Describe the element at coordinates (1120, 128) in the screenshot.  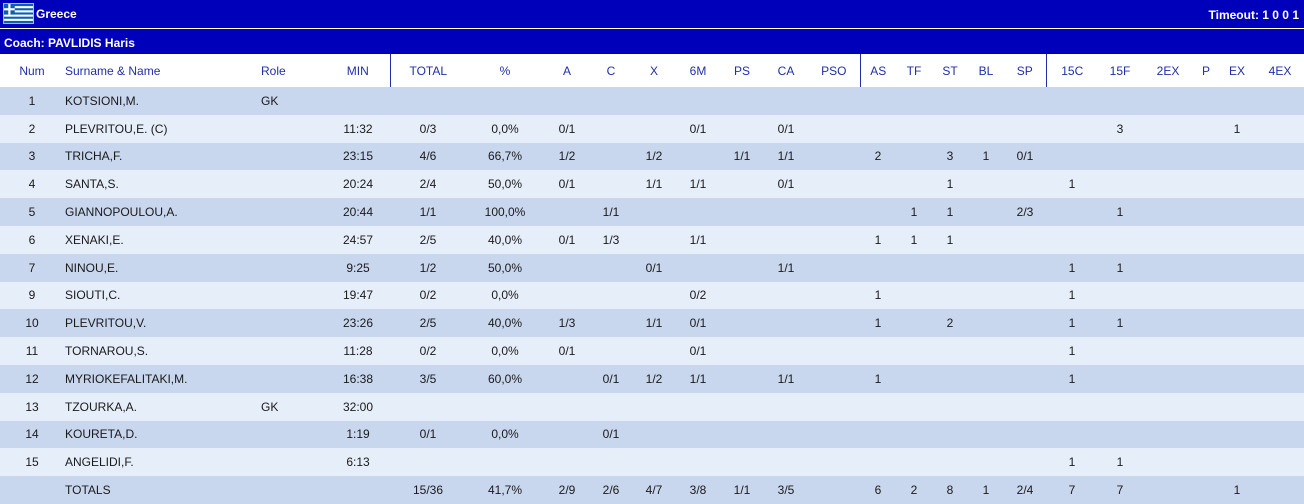
I see `cell-15f: 3` at that location.